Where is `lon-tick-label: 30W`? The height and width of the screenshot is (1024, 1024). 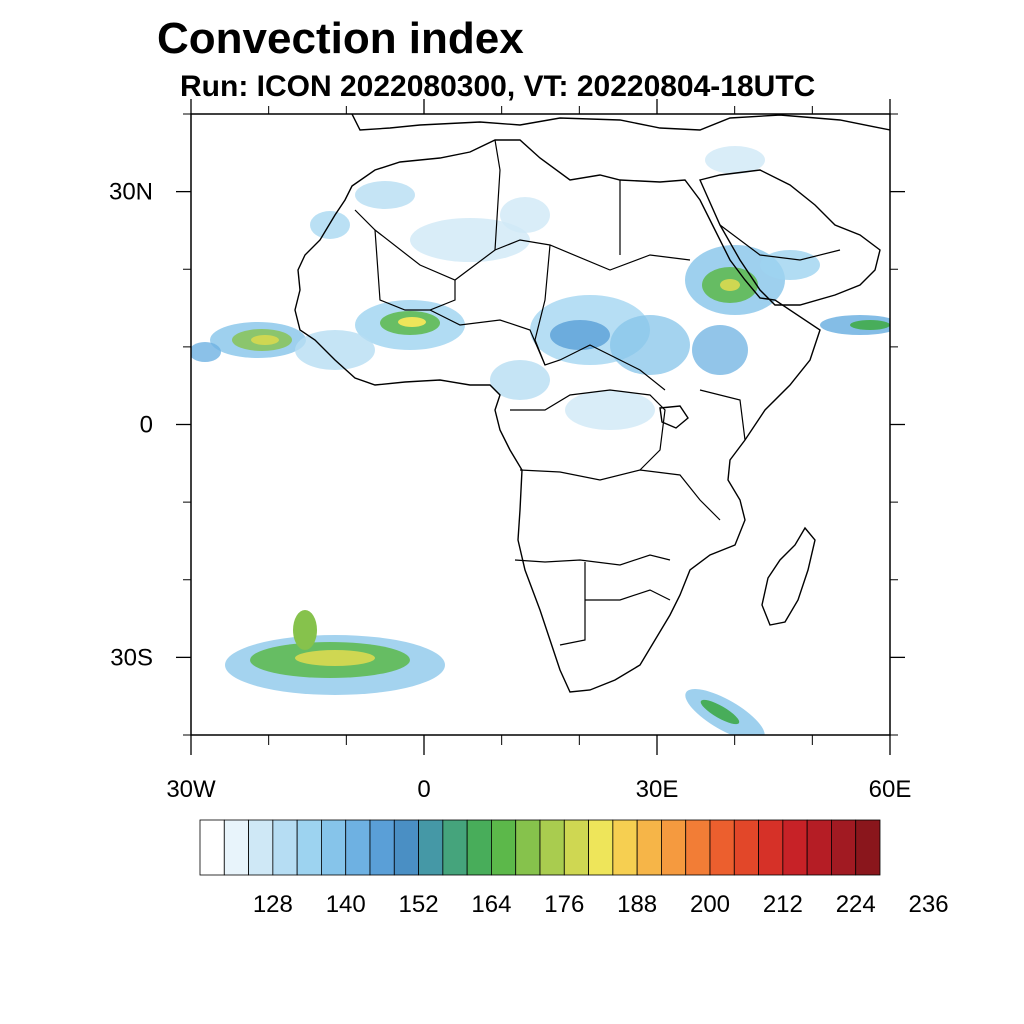
lon-tick-label: 30W is located at coordinates (191, 789).